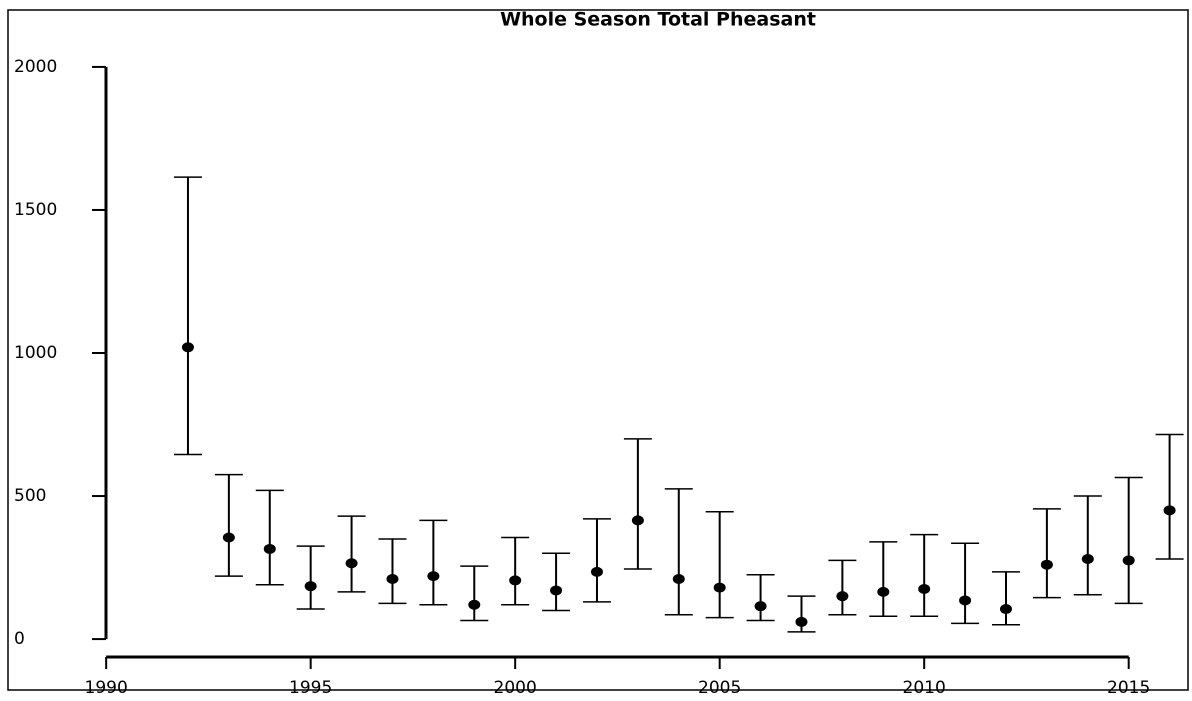 This screenshot has height=701, width=1192. What do you see at coordinates (1128, 688) in the screenshot?
I see `x-tick-label: 2015` at bounding box center [1128, 688].